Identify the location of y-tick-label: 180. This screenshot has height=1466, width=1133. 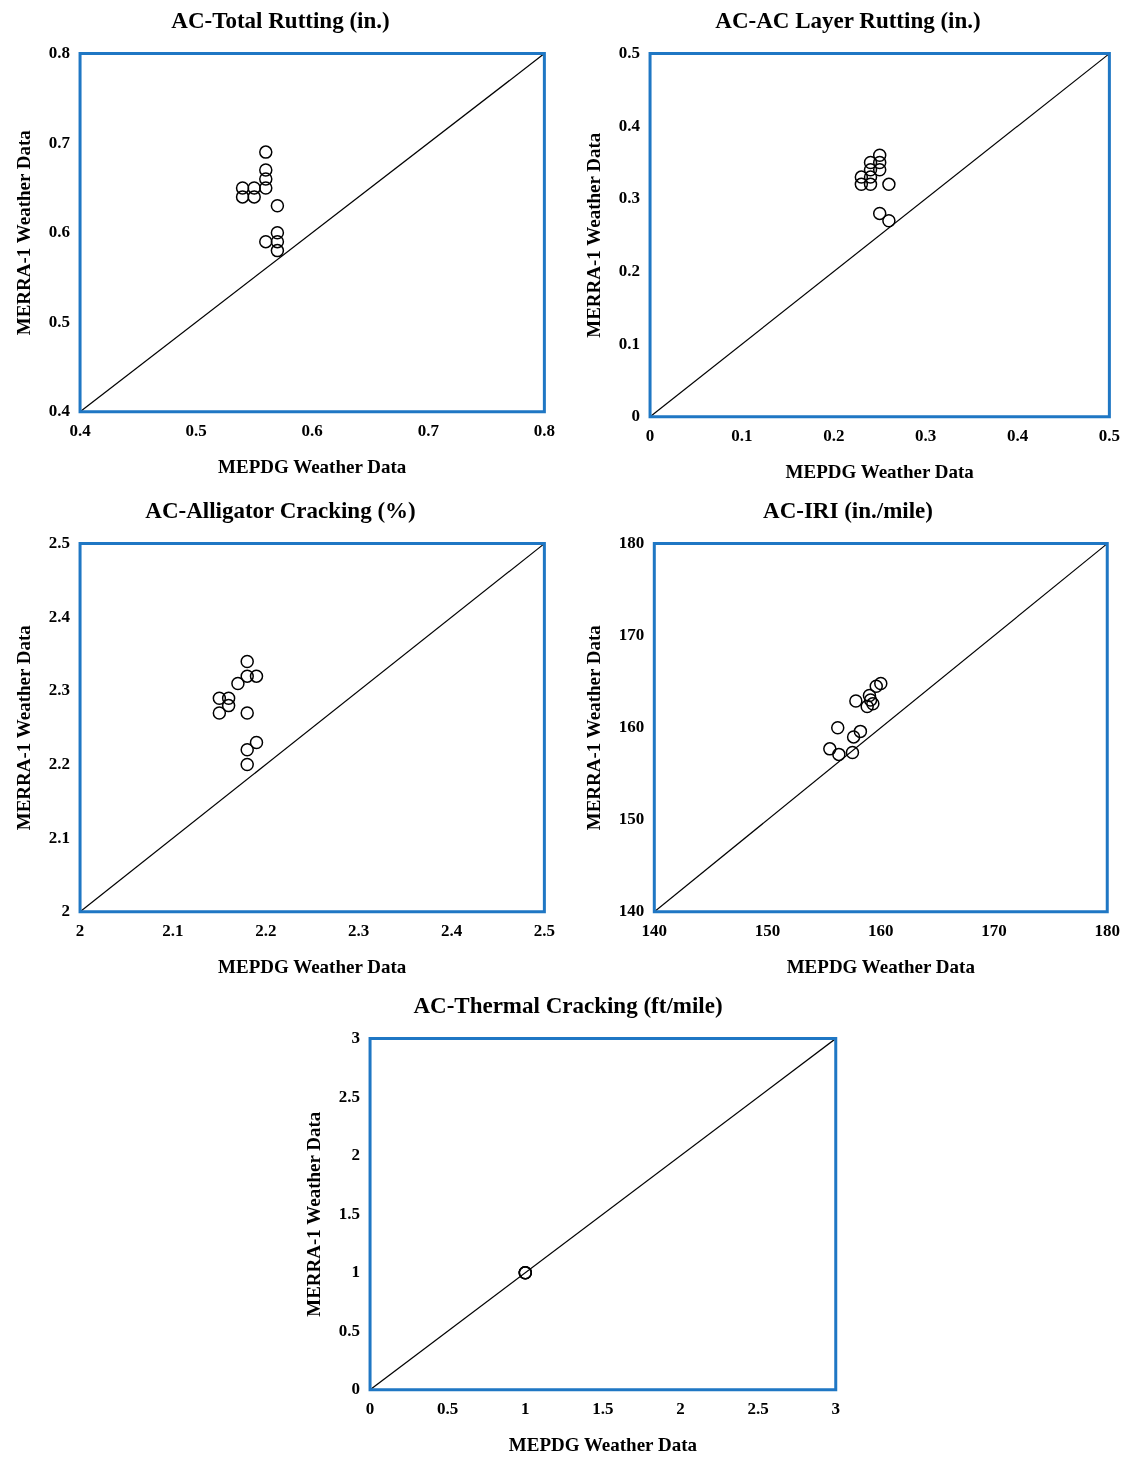
(631, 542).